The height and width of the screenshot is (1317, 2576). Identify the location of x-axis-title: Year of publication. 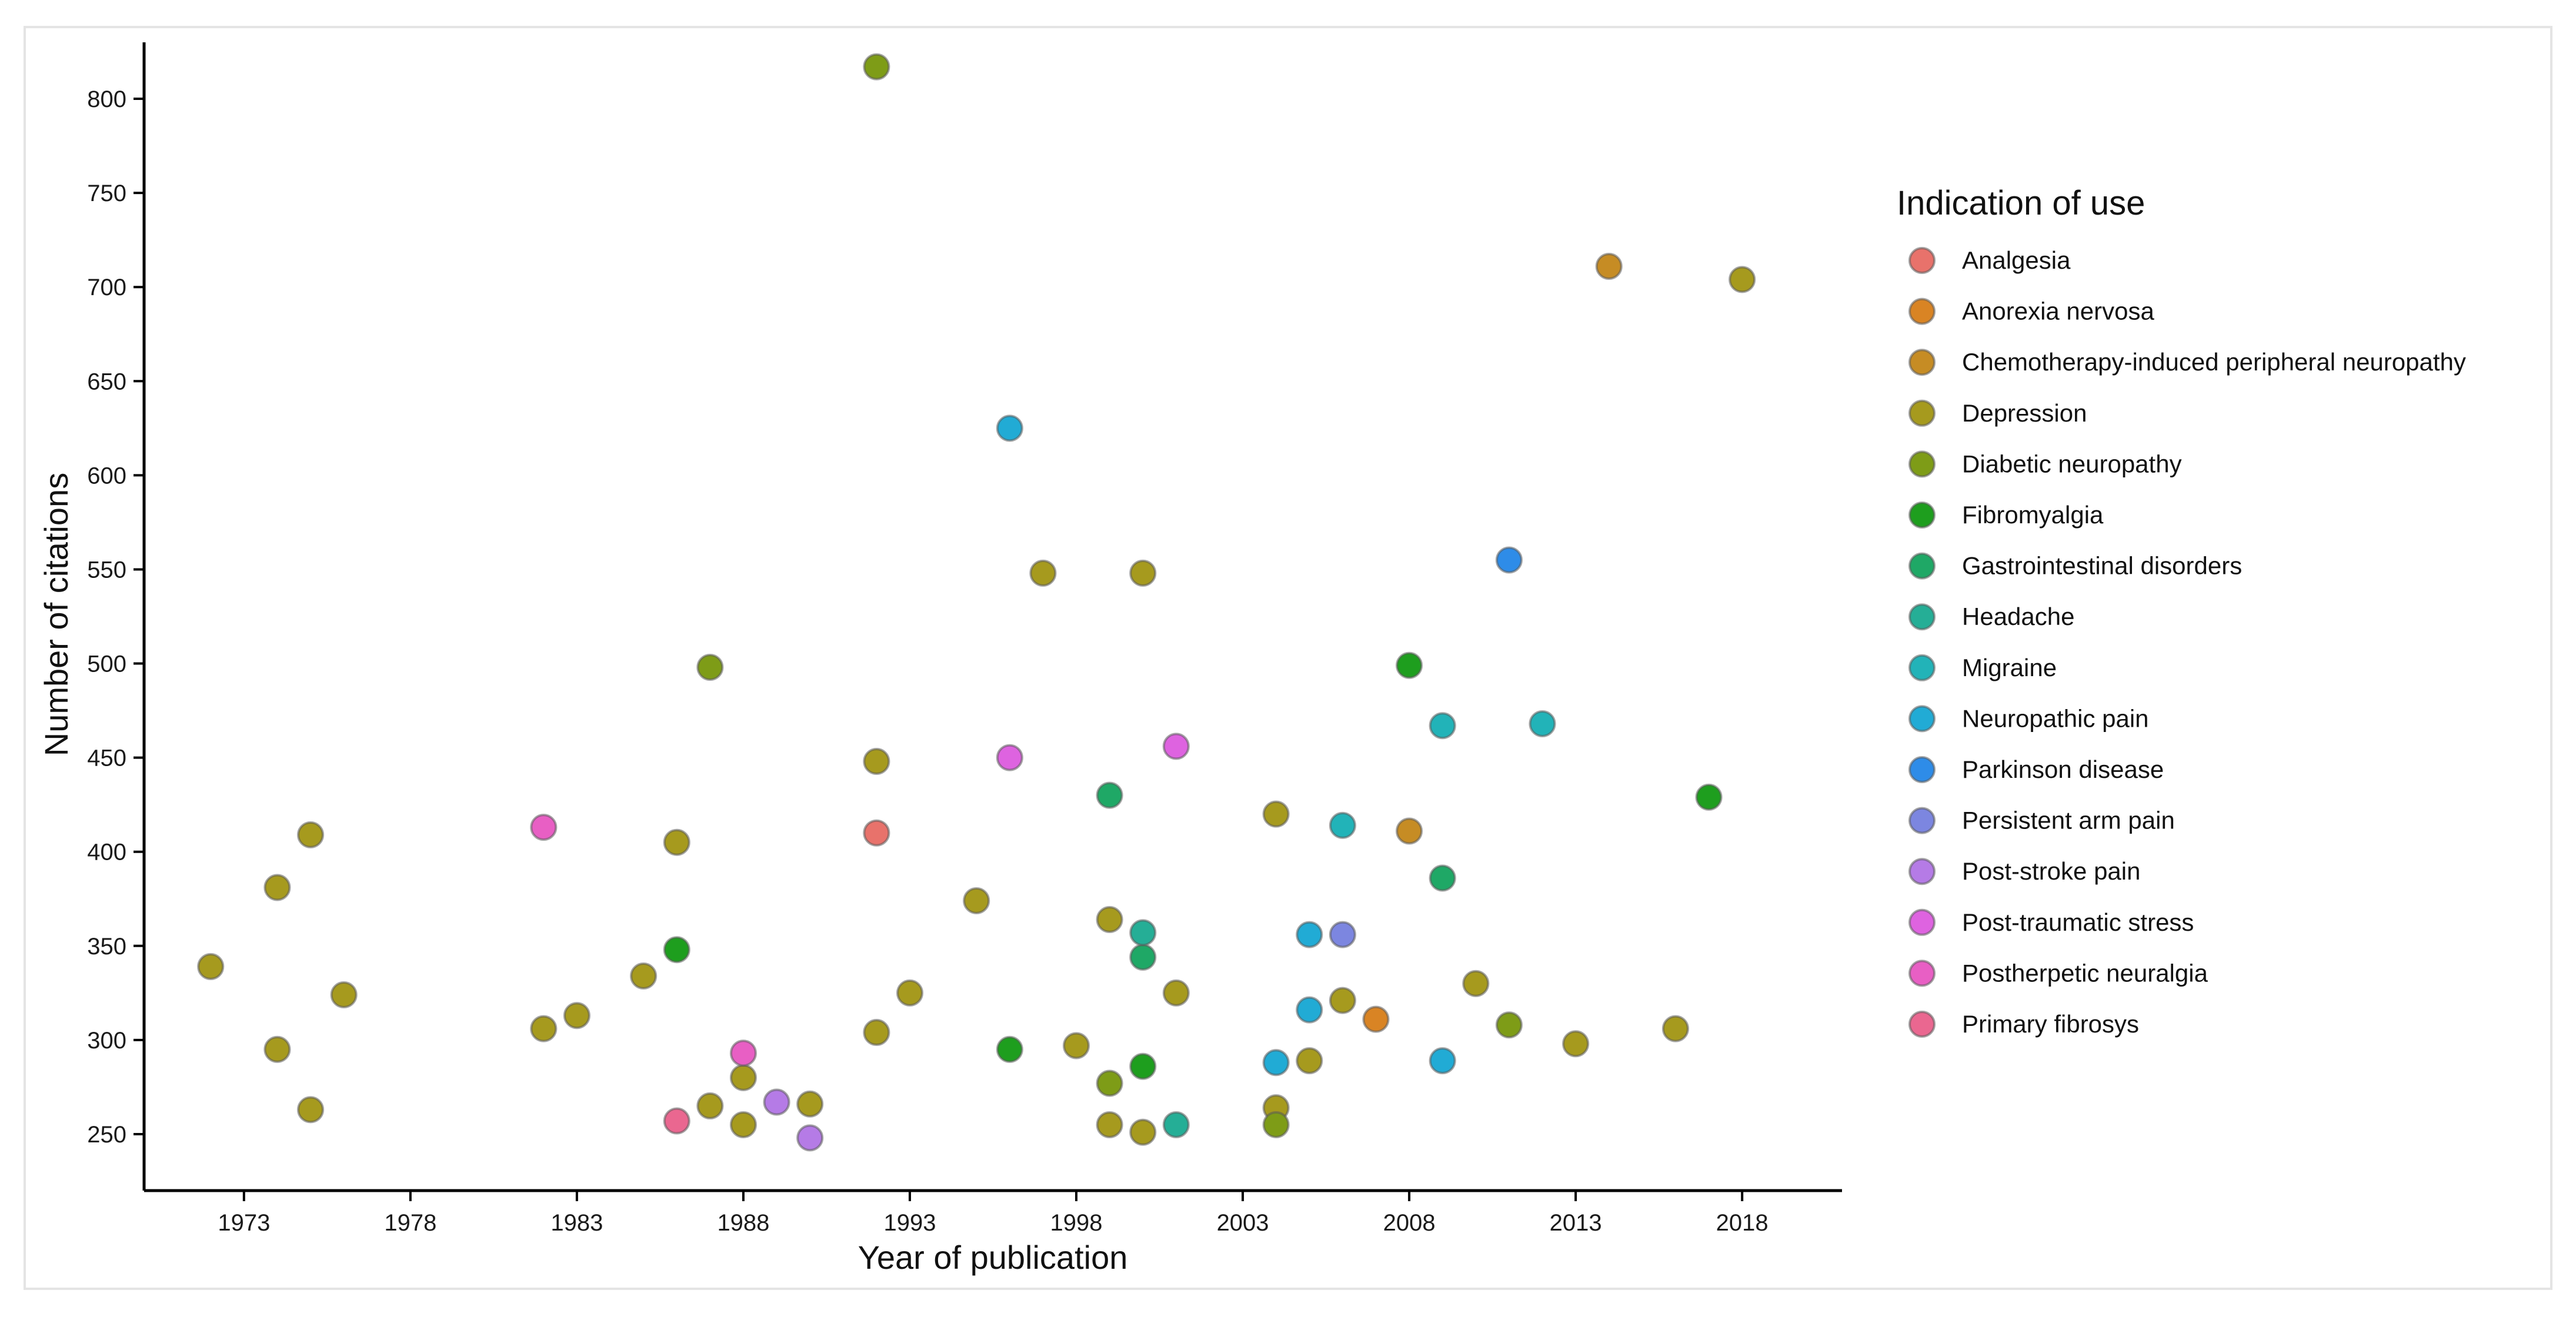
(993, 1257).